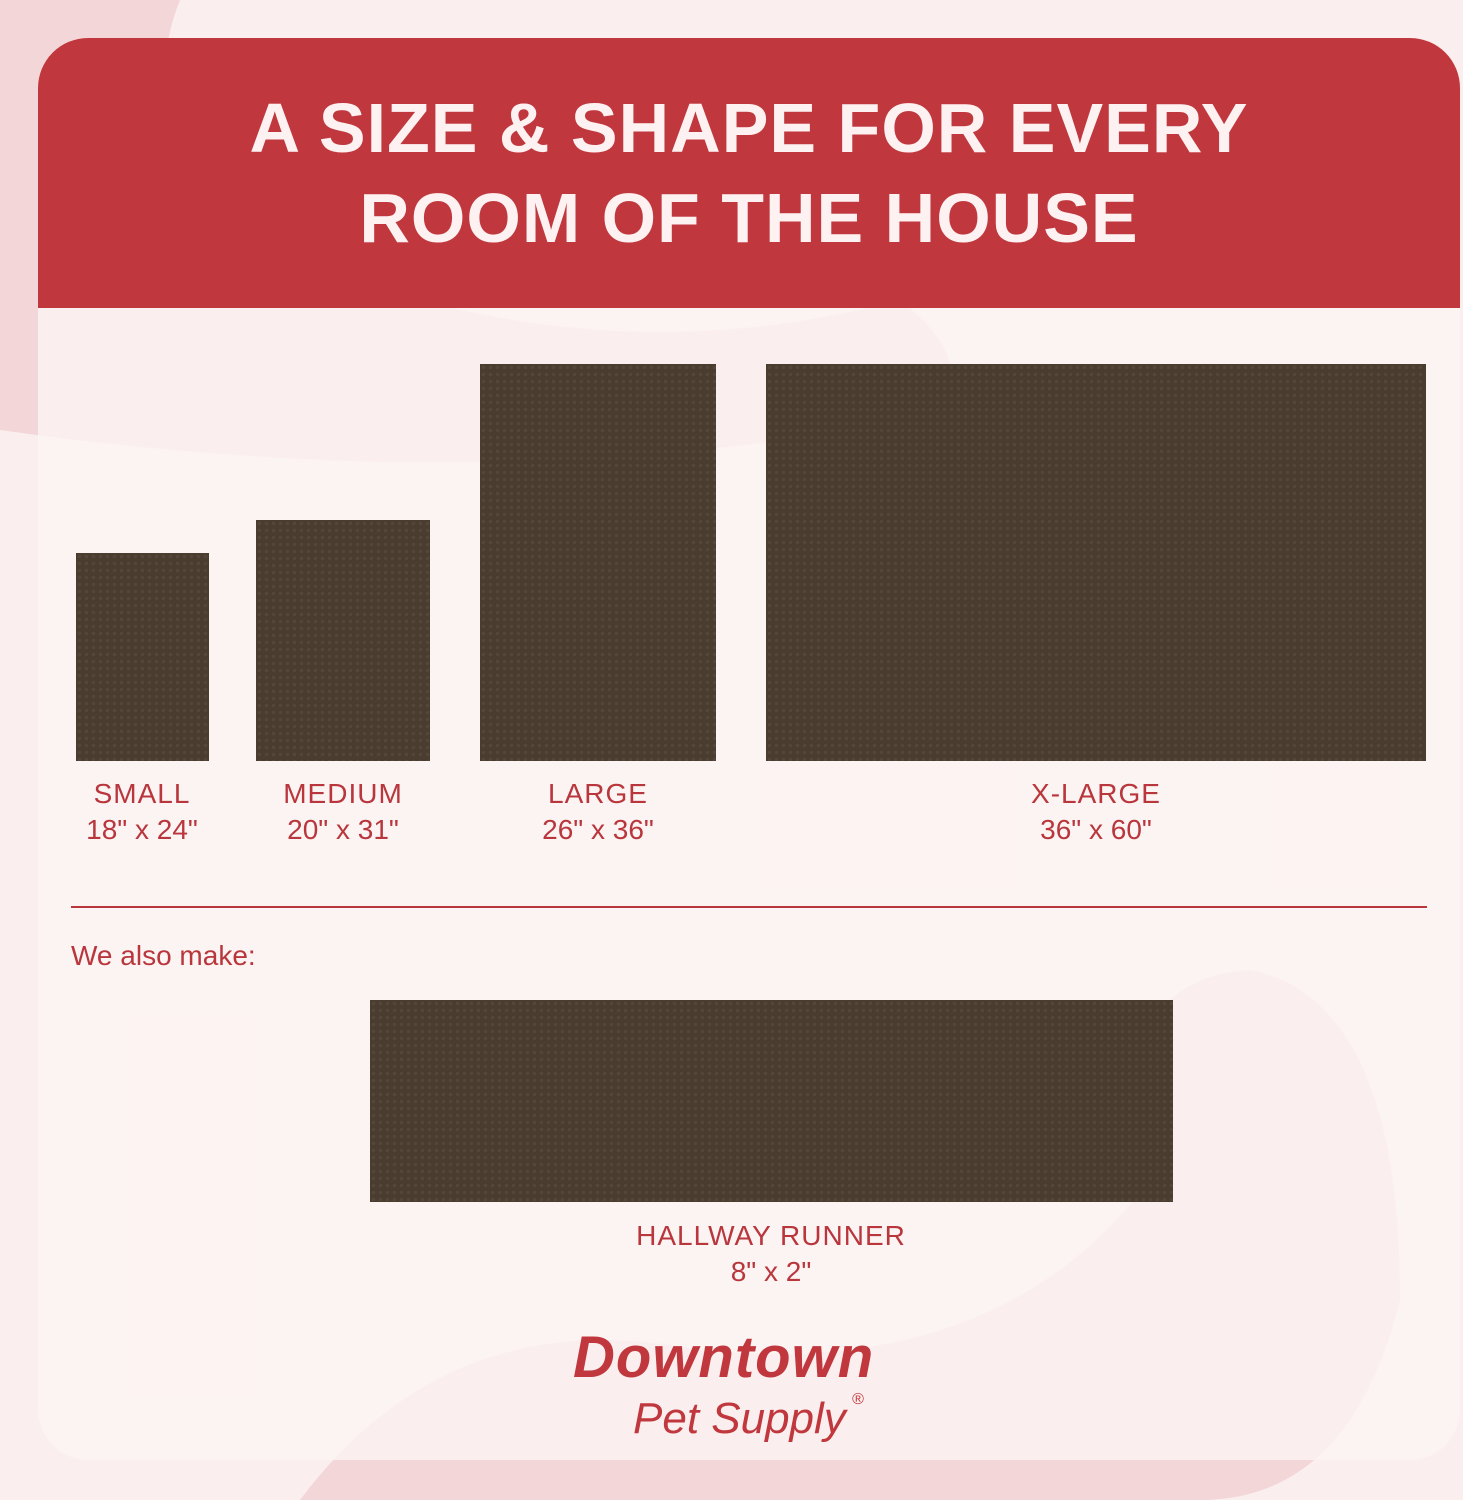 Image resolution: width=1463 pixels, height=1500 pixels. I want to click on mat-large, so click(598, 562).